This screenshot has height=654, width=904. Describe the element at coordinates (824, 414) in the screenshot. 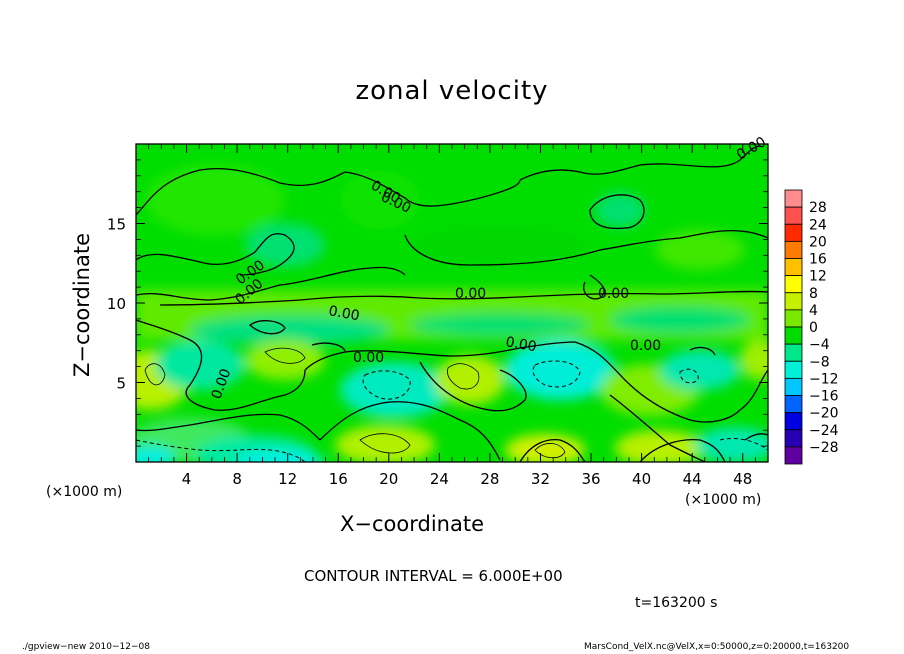

I see `colorbar-label: −20` at that location.